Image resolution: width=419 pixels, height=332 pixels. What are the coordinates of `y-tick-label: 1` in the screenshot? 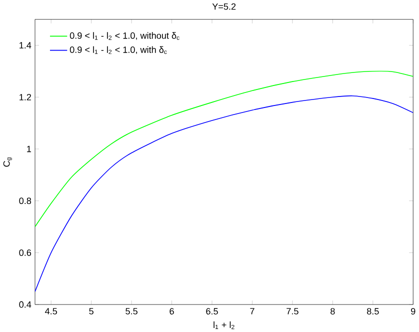 It's located at (29, 149).